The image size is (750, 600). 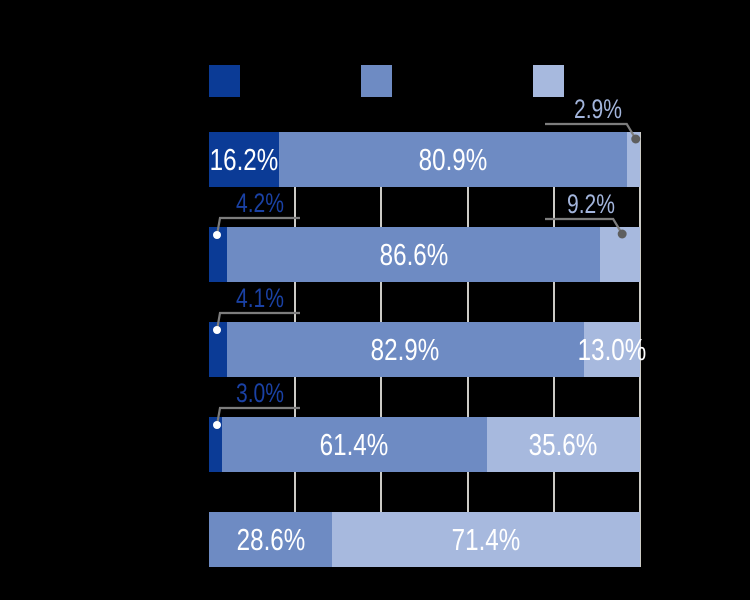 What do you see at coordinates (224, 81) in the screenshot?
I see `series-1-swatch` at bounding box center [224, 81].